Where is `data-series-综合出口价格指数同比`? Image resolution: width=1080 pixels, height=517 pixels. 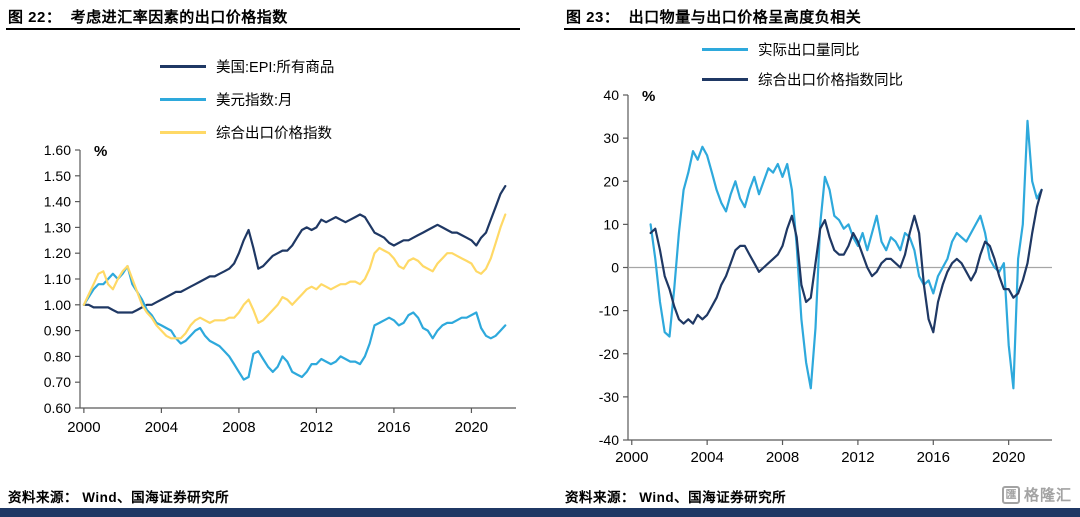
data-series-综合出口价格指数同比 is located at coordinates (846, 261).